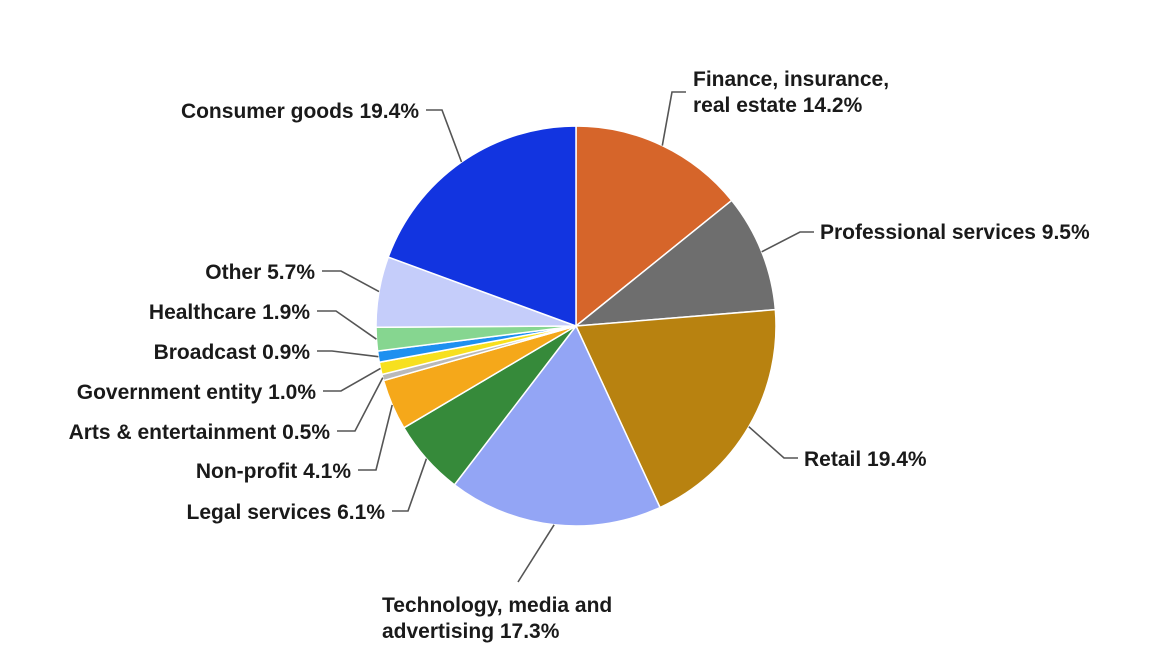 The image size is (1152, 652). I want to click on leader-broadcast, so click(348, 354).